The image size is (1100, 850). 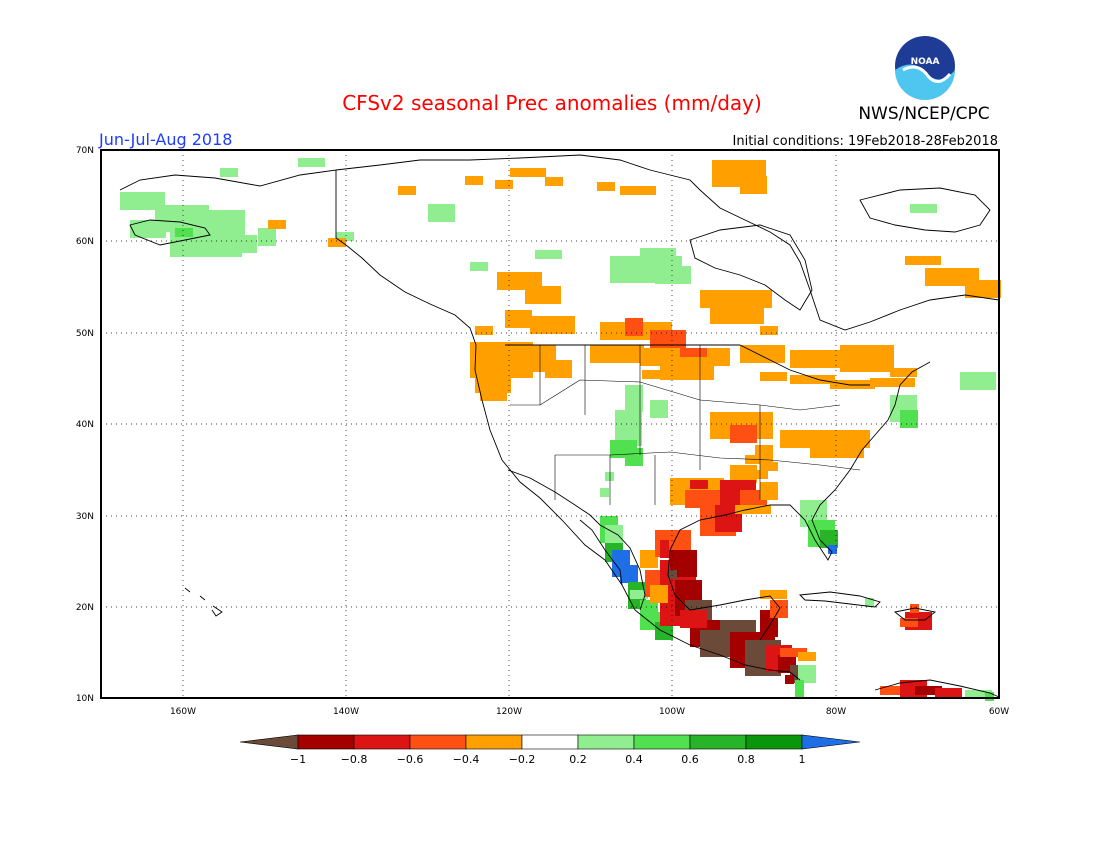 I want to click on colorbar: −1 −0.8 −0.6 −0.4 −0.2 0.2 0.4 0.6 0.8 1, so click(x=550, y=750).